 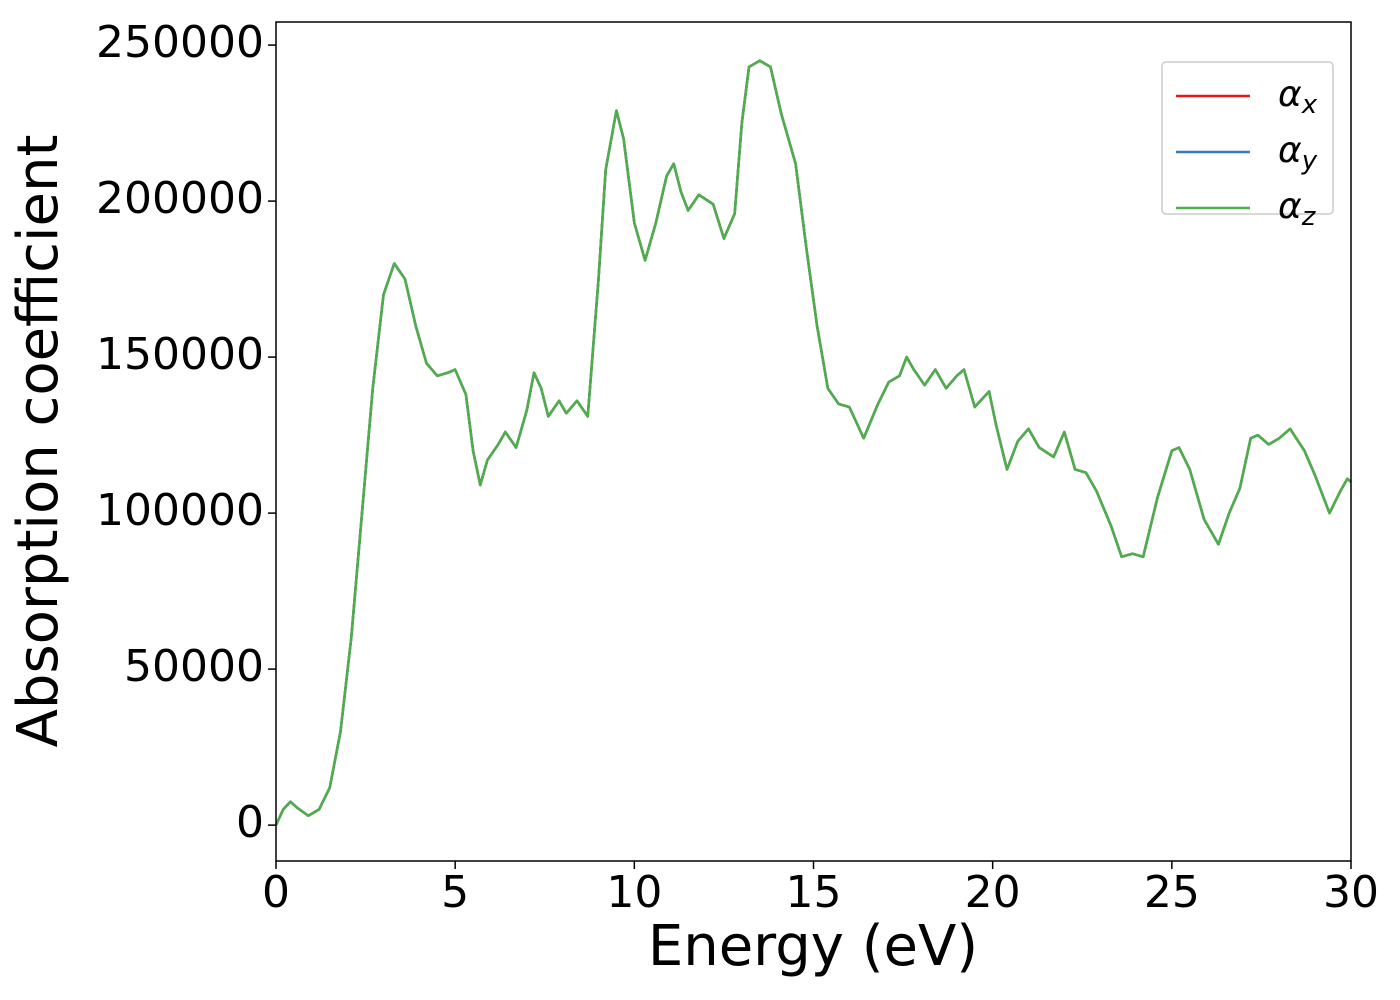 I want to click on legend-label: αy, so click(x=1298, y=153).